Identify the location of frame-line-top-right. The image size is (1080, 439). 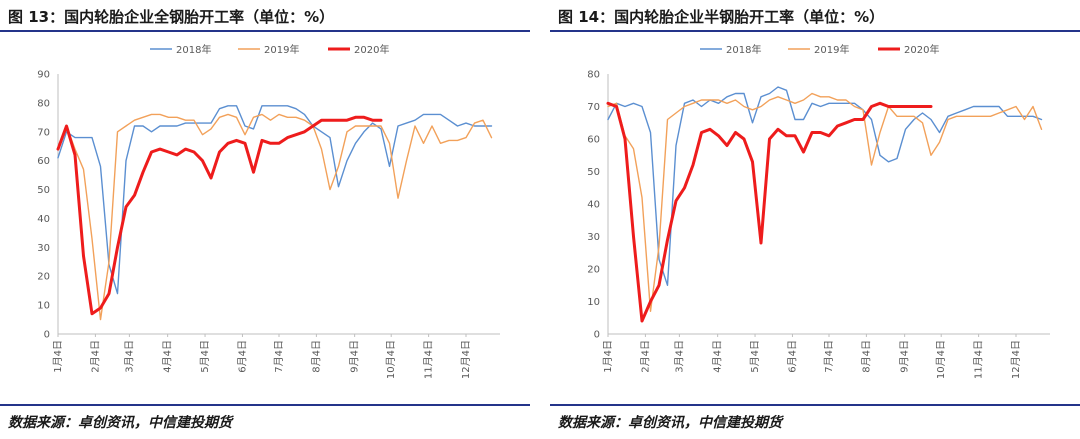
(815, 31).